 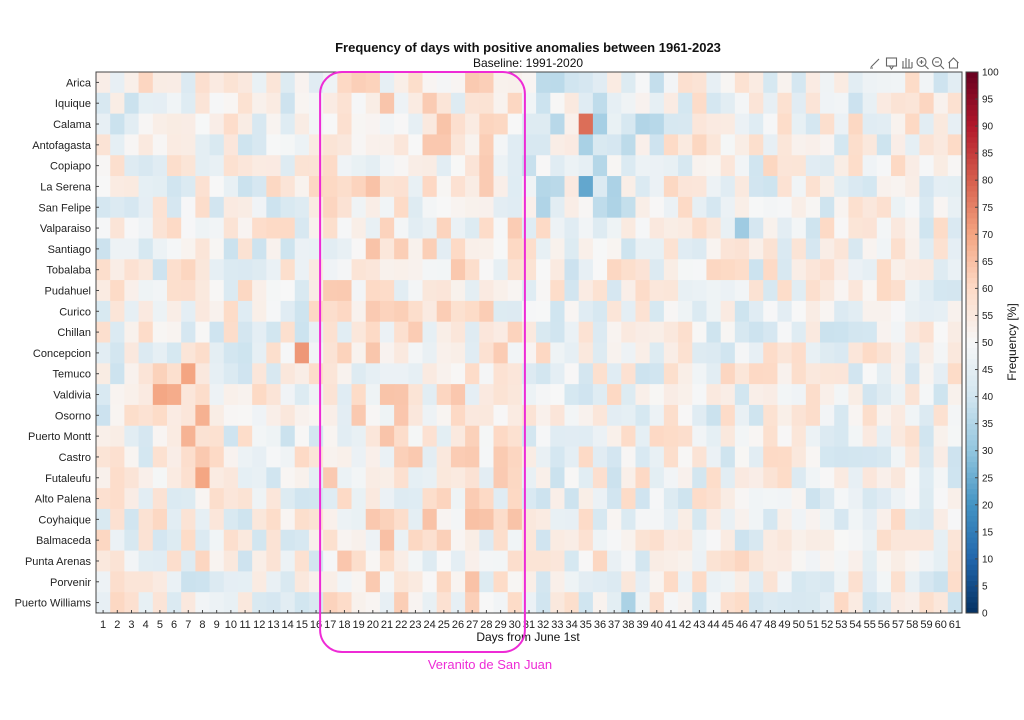 What do you see at coordinates (472, 625) in the screenshot?
I see `x-tick-label: 27` at bounding box center [472, 625].